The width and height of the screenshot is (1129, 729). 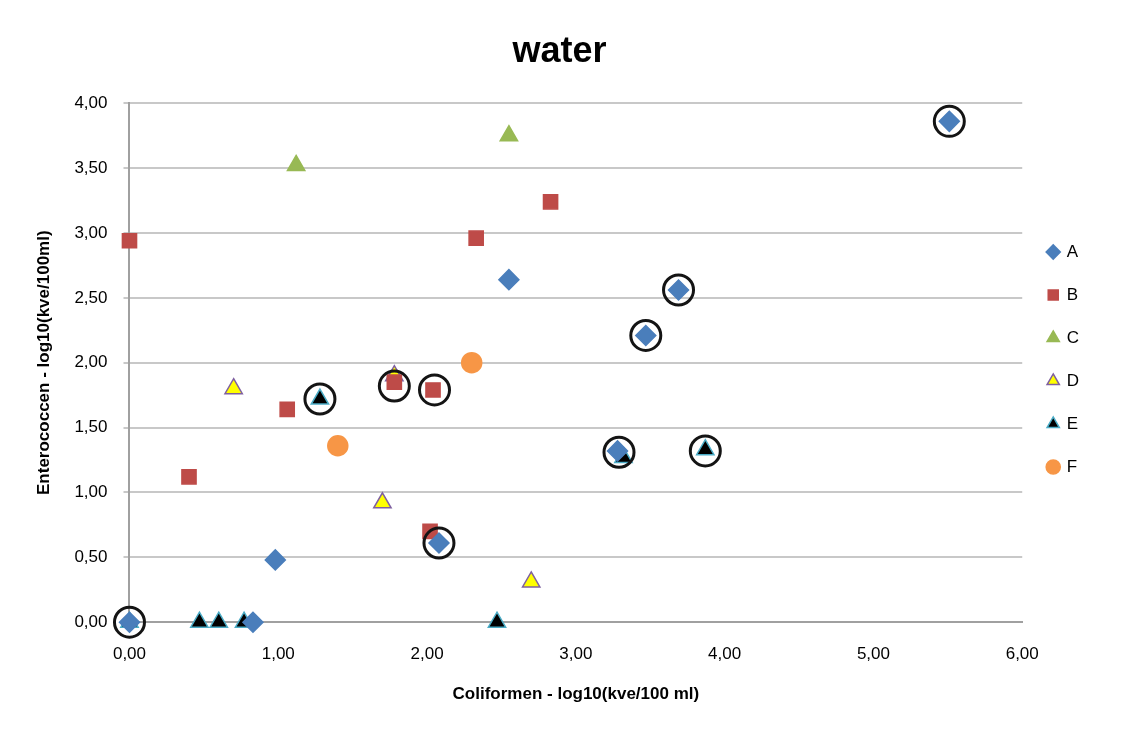 What do you see at coordinates (1072, 251) in the screenshot?
I see `legend-label: A` at bounding box center [1072, 251].